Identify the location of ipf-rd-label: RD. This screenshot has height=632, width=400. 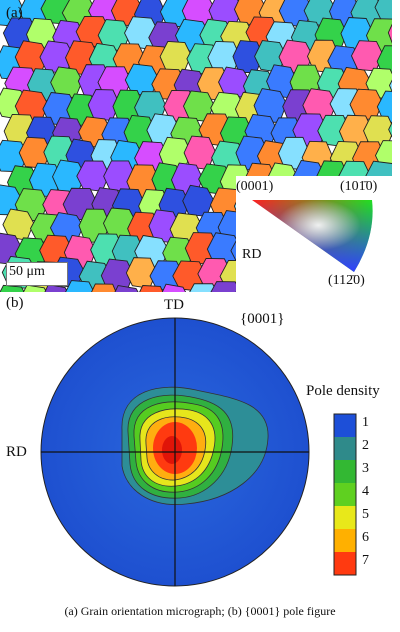
(252, 254).